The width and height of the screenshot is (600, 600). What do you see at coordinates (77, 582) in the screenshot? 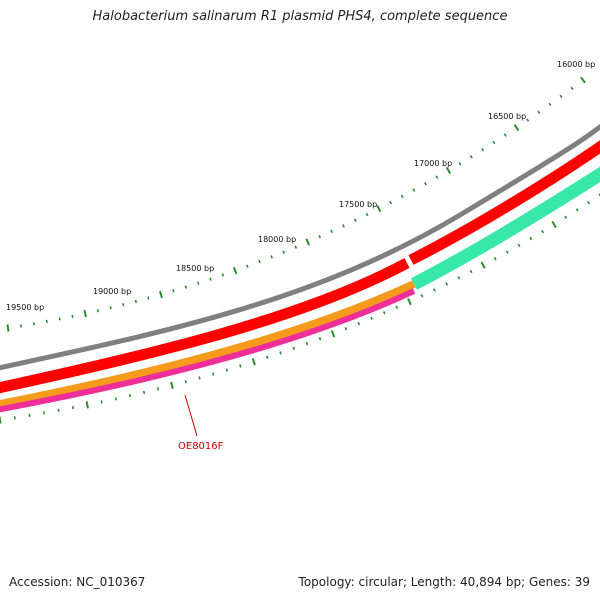
I see `accession-label: Accession: NC_010367` at bounding box center [77, 582].